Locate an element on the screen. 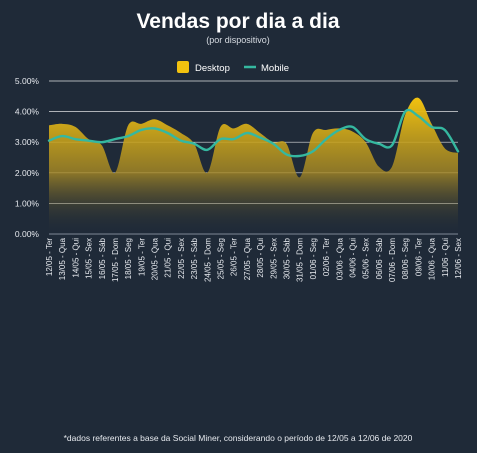  y-tick-label: 3.00% is located at coordinates (27, 142).